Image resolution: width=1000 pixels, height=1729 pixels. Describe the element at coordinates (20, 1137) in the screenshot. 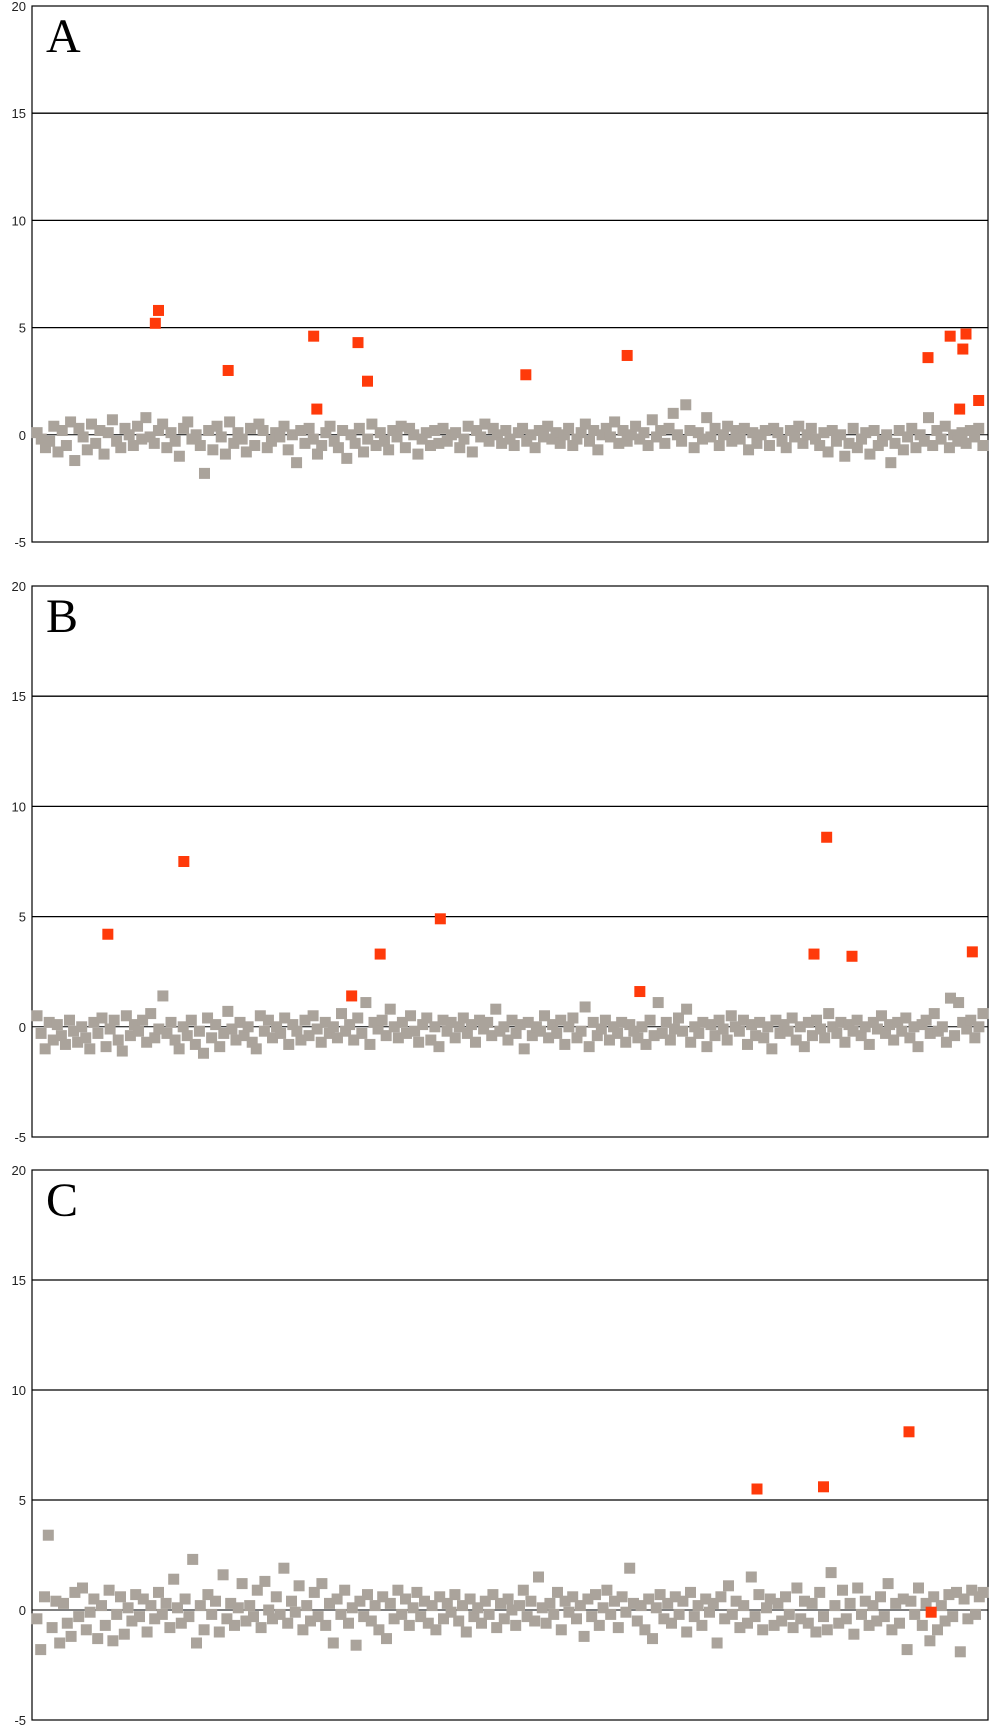

I see `y-tick-label-1-0: -5` at that location.